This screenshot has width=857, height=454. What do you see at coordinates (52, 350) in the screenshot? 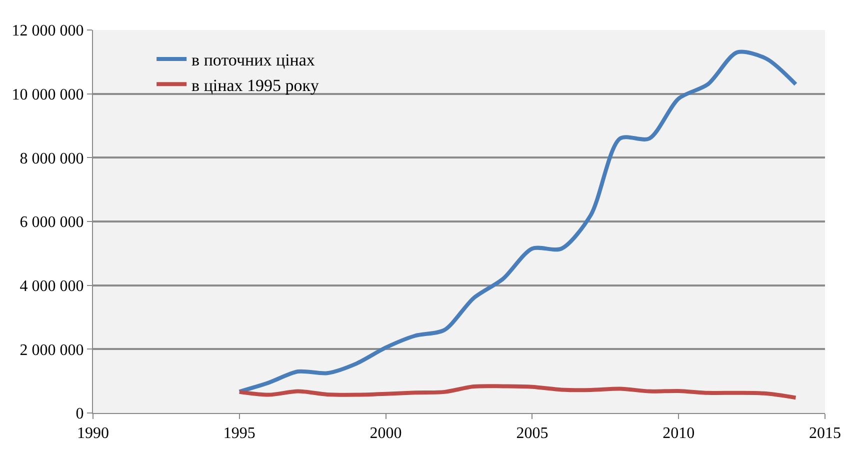
I see `y-tick-label: 2 000 000` at bounding box center [52, 350].